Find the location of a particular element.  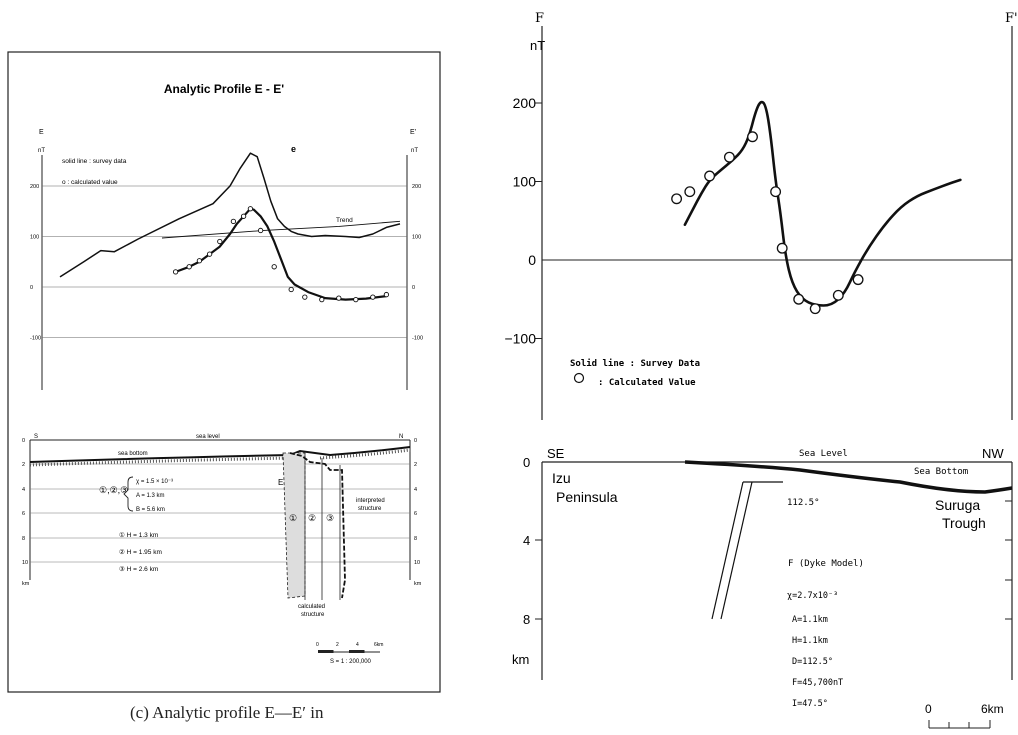

section-depth-label-right: 10 is located at coordinates (417, 563).